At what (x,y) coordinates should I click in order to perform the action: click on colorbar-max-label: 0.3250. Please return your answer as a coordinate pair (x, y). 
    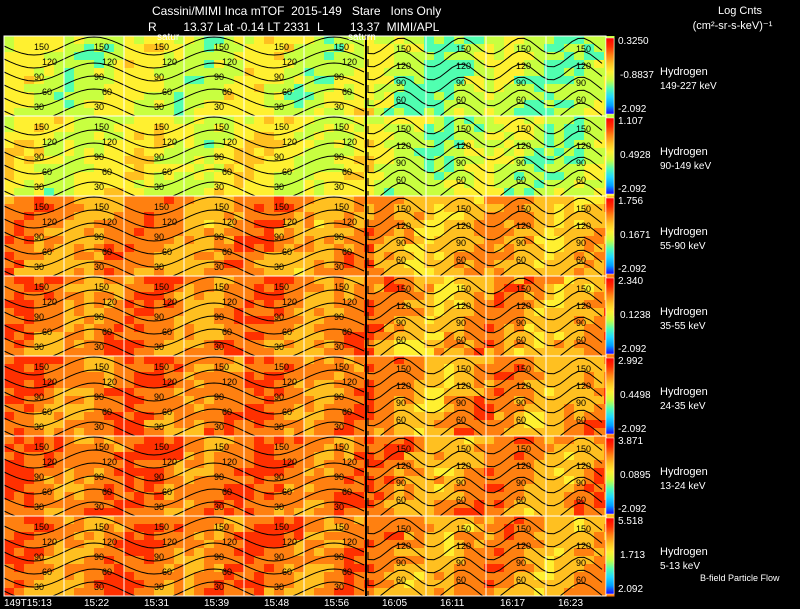
    Looking at the image, I should click on (633, 41).